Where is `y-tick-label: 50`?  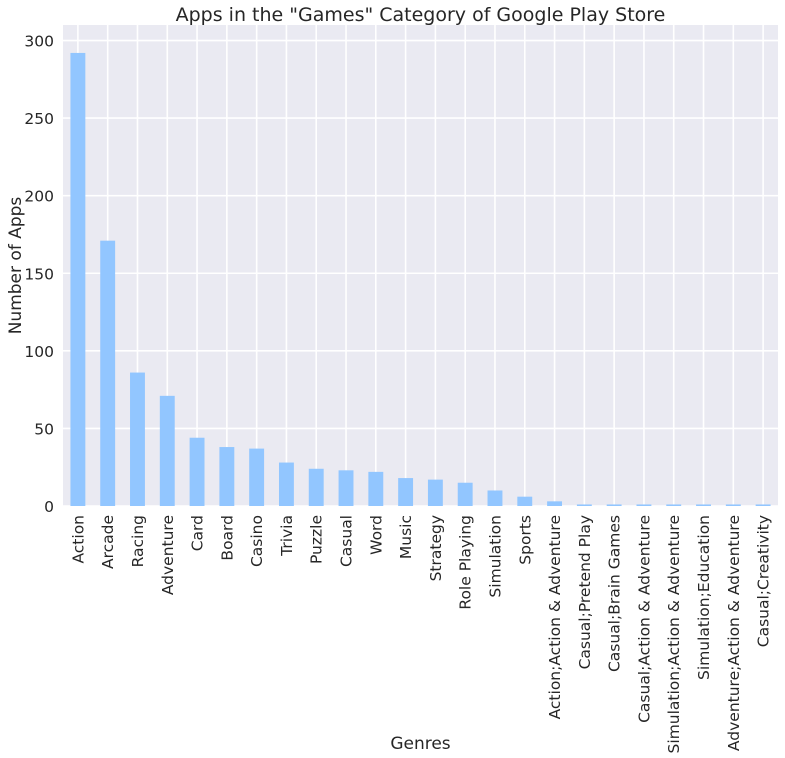 y-tick-label: 50 is located at coordinates (44, 429).